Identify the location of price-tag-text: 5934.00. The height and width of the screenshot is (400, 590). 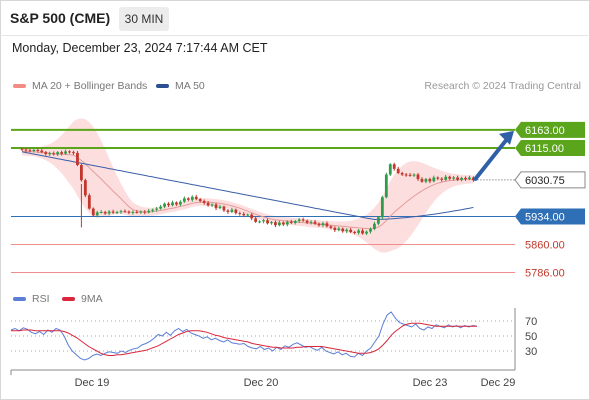
(545, 218).